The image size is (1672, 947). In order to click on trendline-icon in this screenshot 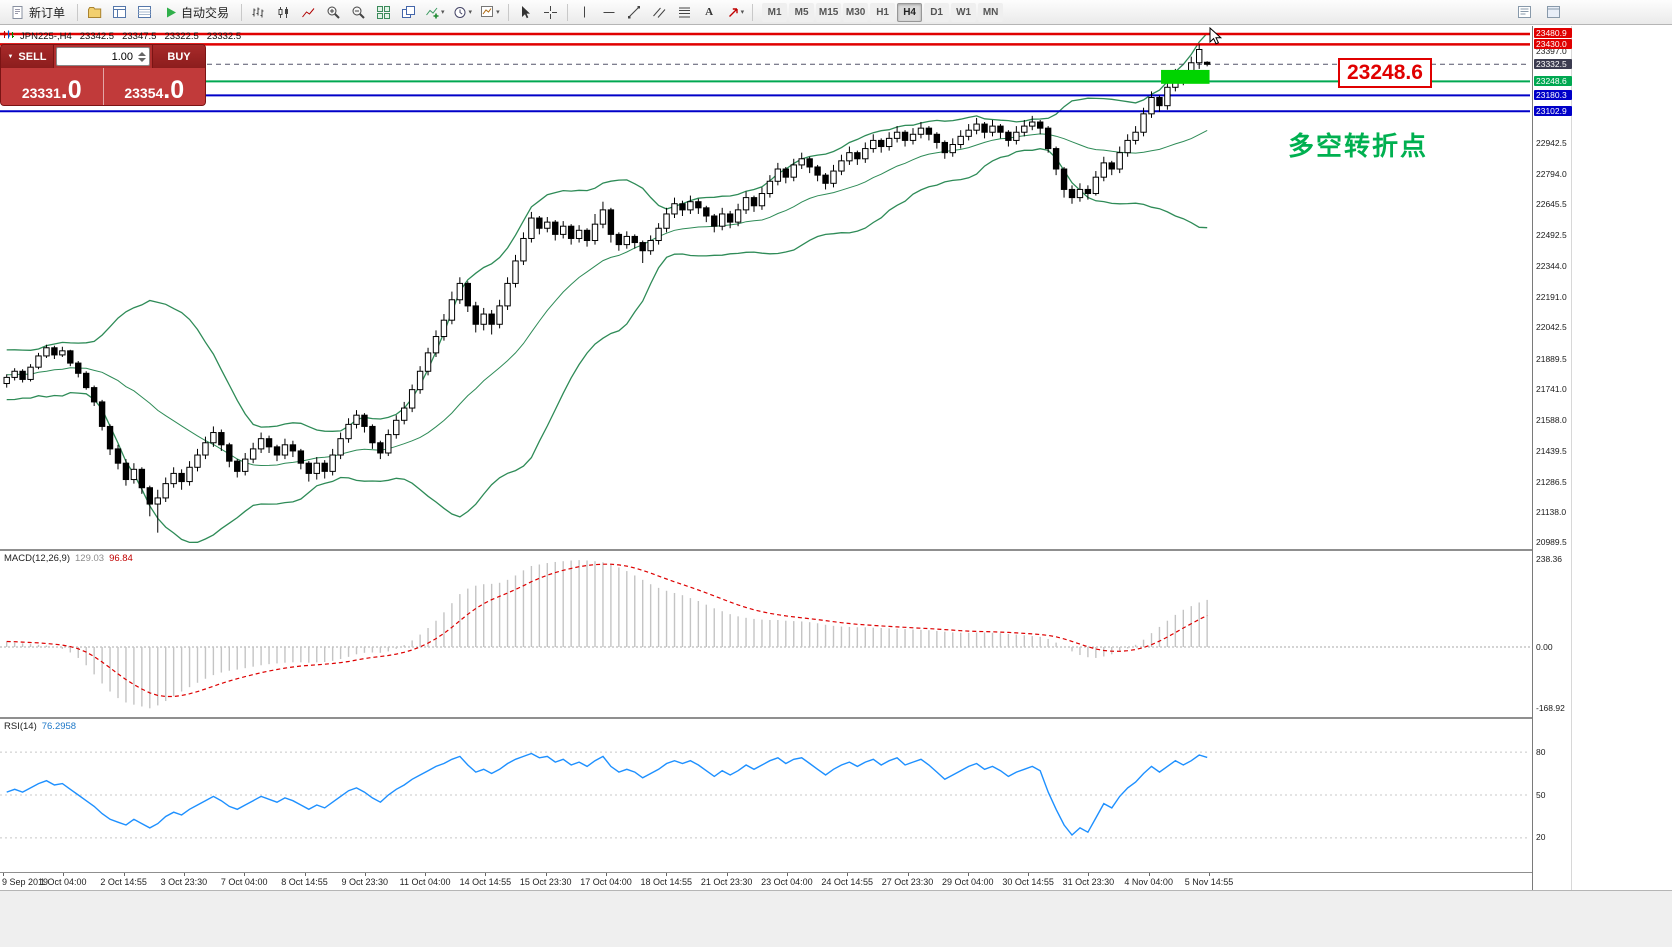, I will do `click(634, 12)`.